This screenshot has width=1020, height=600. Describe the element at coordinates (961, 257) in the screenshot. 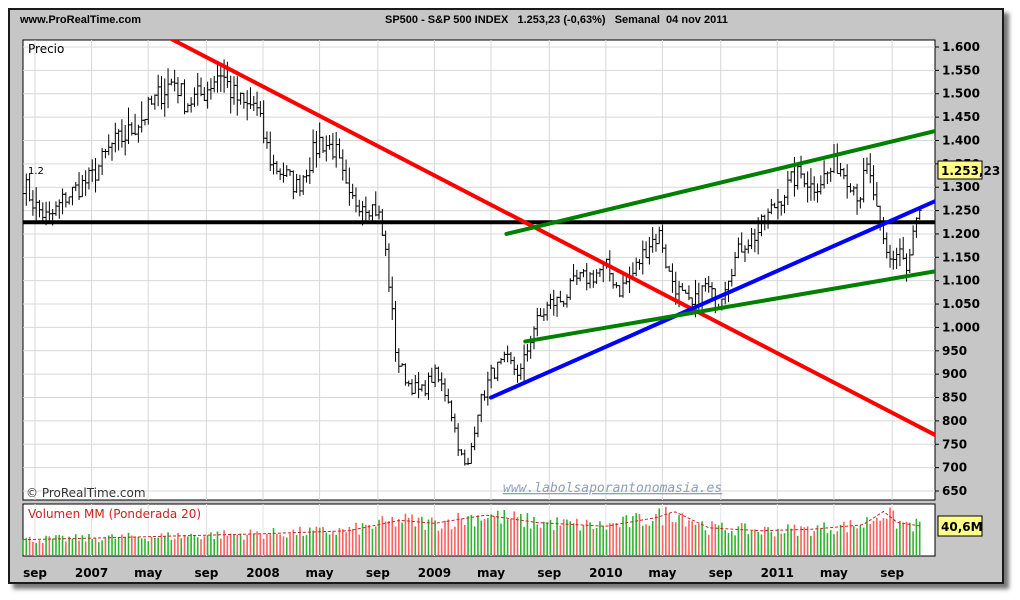

I see `y-tick-label: 1.150` at that location.